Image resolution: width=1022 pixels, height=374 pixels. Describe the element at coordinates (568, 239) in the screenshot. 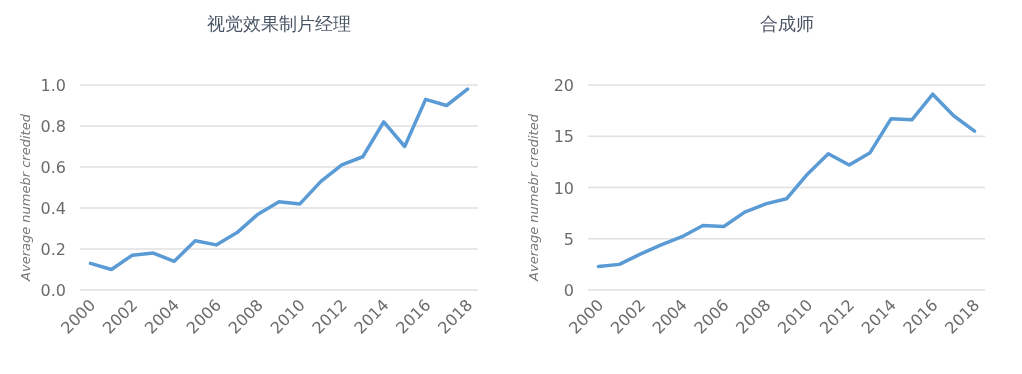

I see `y-tick-label: 5` at that location.